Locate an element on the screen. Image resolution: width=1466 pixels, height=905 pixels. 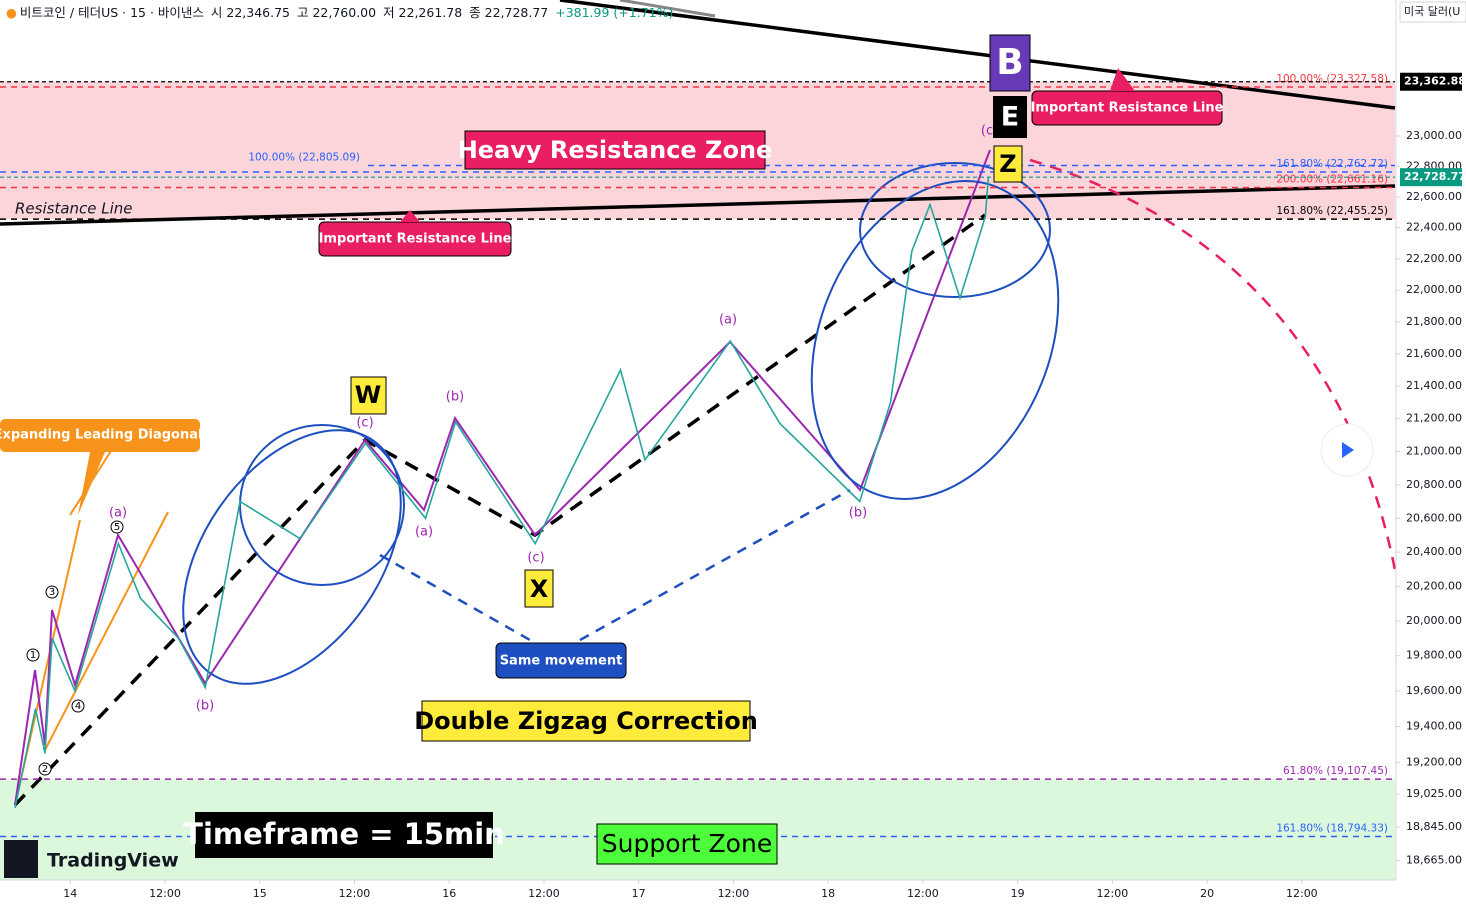
impulse-labels: 1 2 3 4 5 is located at coordinates (75, 648).